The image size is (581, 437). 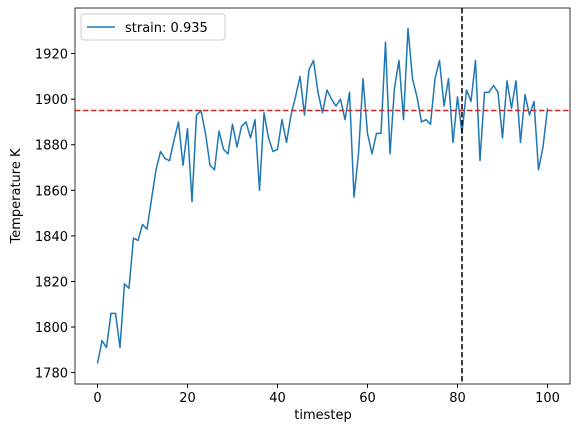 What do you see at coordinates (51, 374) in the screenshot?
I see `y-tick-label: 1780` at bounding box center [51, 374].